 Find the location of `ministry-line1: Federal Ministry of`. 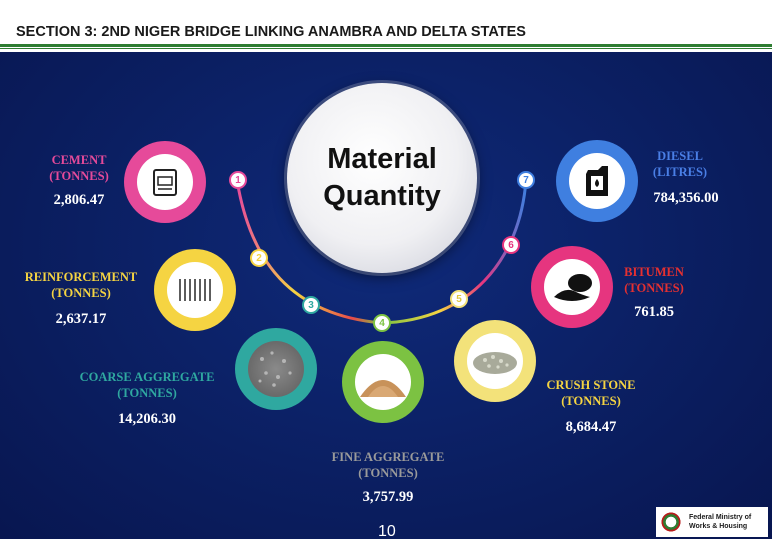

ministry-line1: Federal Ministry of is located at coordinates (720, 517).